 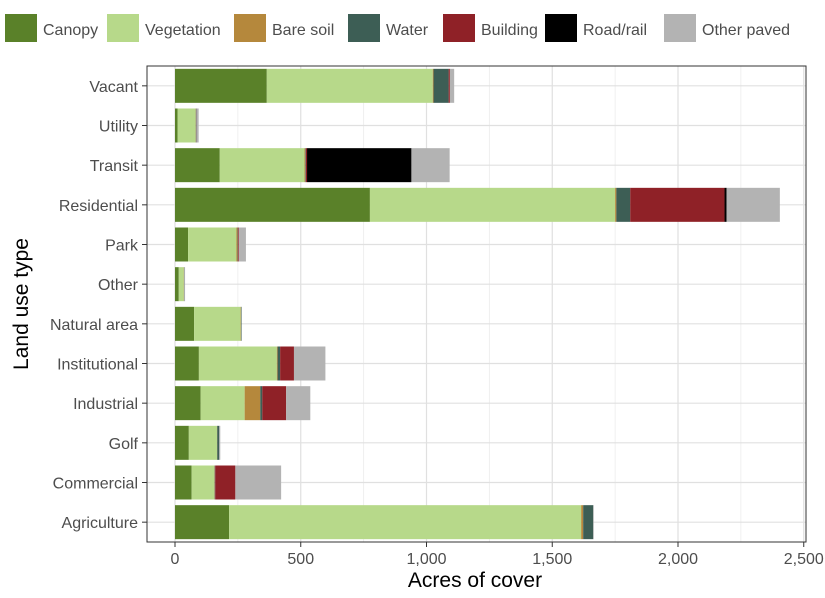 What do you see at coordinates (223, 403) in the screenshot?
I see `bar-segment-industrial-vegetation` at bounding box center [223, 403].